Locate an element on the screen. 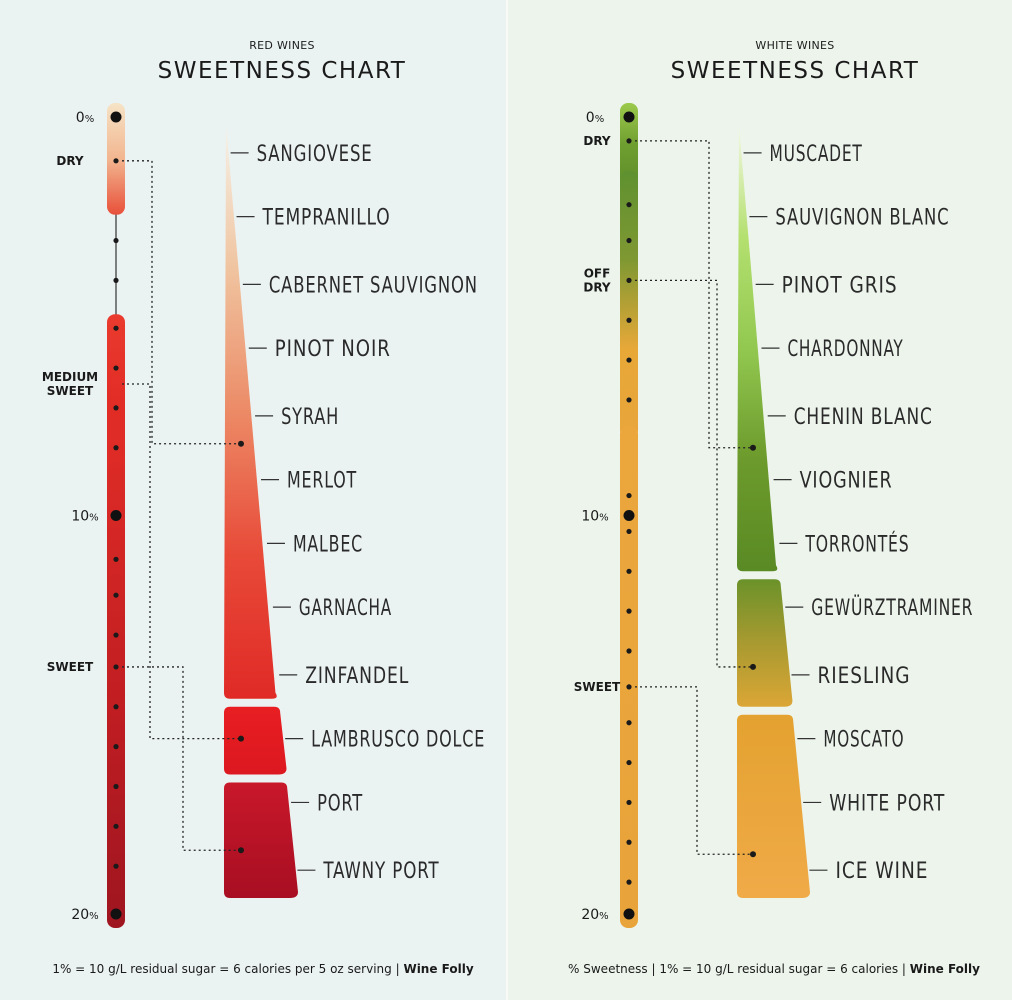  varietal-label: SANGIOVESE is located at coordinates (315, 154).